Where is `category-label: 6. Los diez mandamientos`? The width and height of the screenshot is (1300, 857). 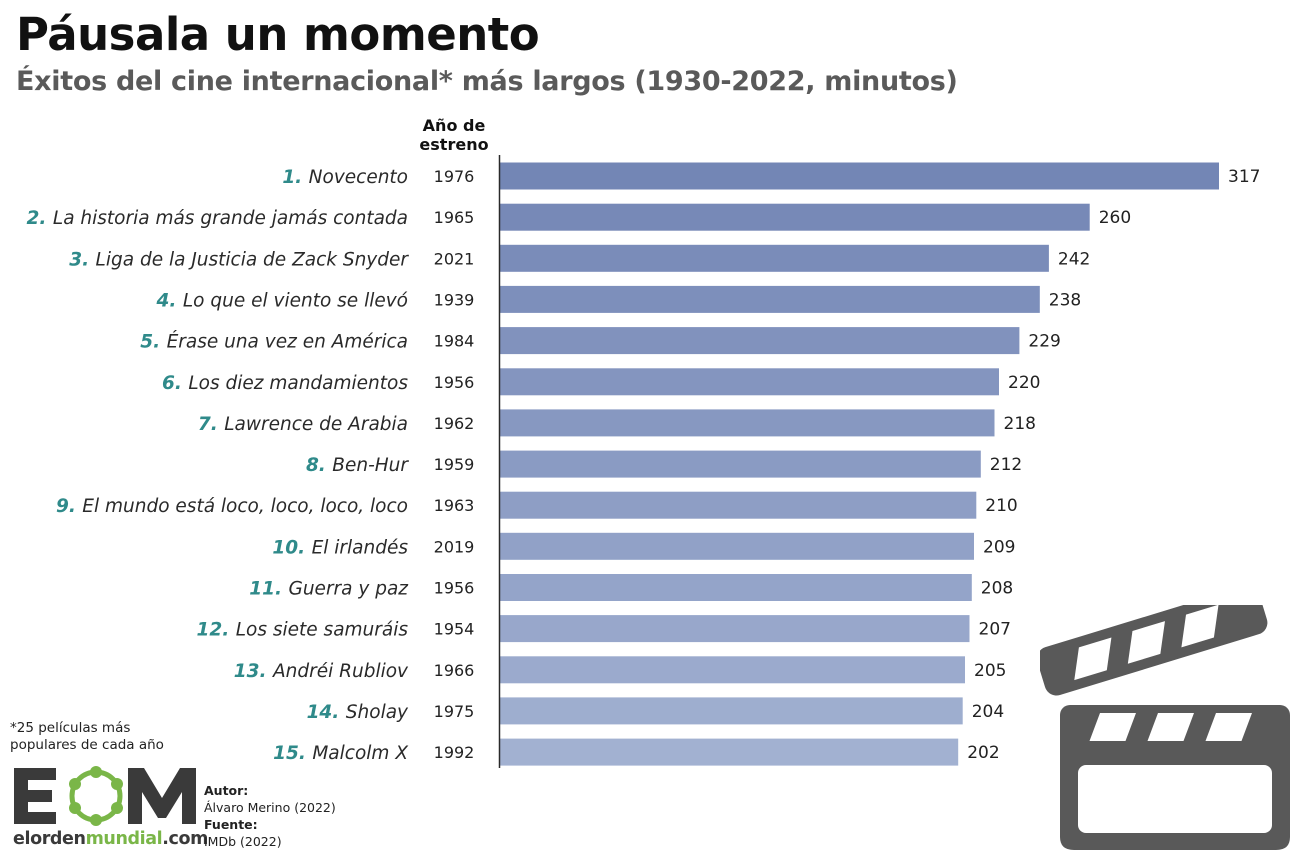 category-label: 6. Los diez mandamientos is located at coordinates (285, 383).